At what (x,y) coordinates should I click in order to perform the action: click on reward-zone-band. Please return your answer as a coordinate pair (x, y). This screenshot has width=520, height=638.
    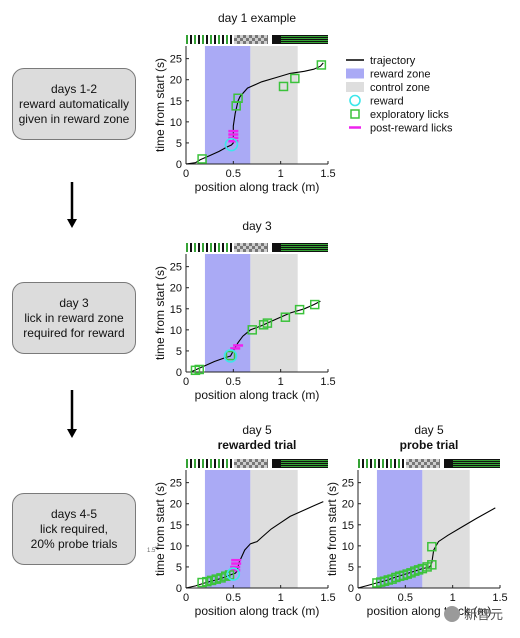
    Looking at the image, I should click on (227, 529).